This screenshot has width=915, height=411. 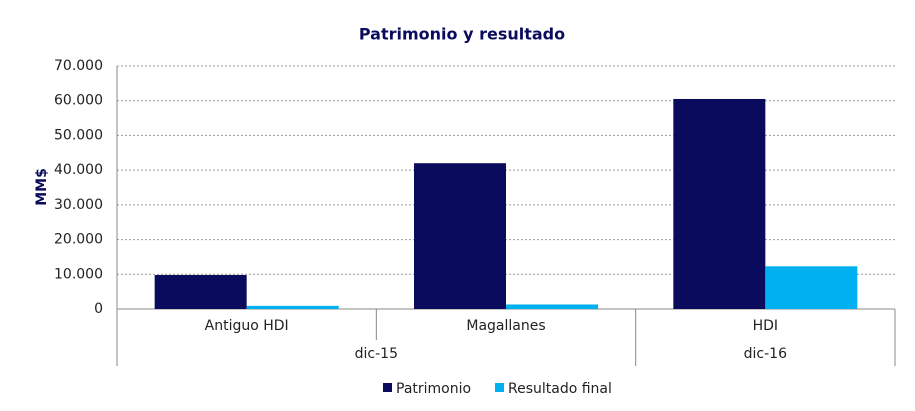 What do you see at coordinates (78, 205) in the screenshot?
I see `y-tick-label: 30.000` at bounding box center [78, 205].